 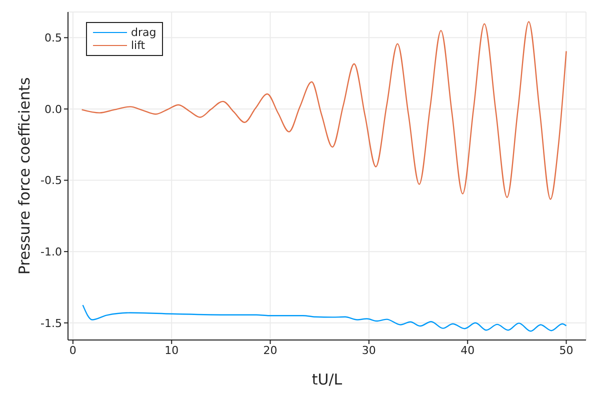 I want to click on y-tick-label: -1.5, so click(x=51, y=323).